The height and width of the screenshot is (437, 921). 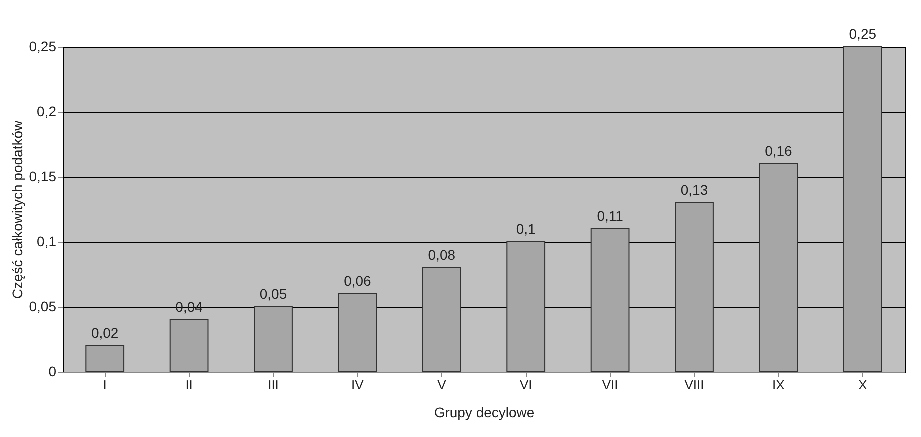 I want to click on x-tick-label: VII, so click(x=610, y=385).